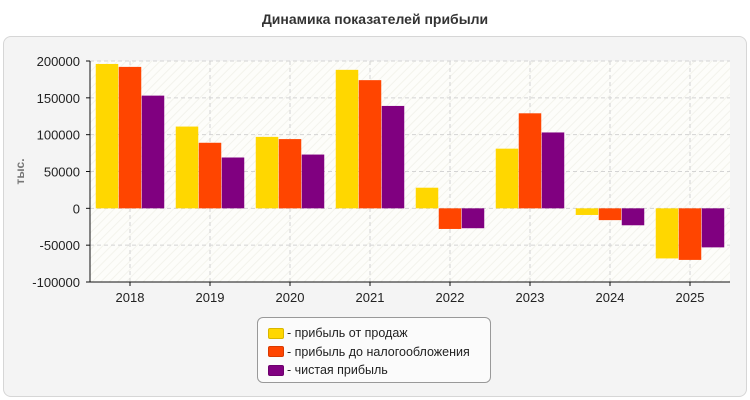 The height and width of the screenshot is (400, 750). What do you see at coordinates (610, 297) in the screenshot?
I see `x-tick-label: 2024` at bounding box center [610, 297].